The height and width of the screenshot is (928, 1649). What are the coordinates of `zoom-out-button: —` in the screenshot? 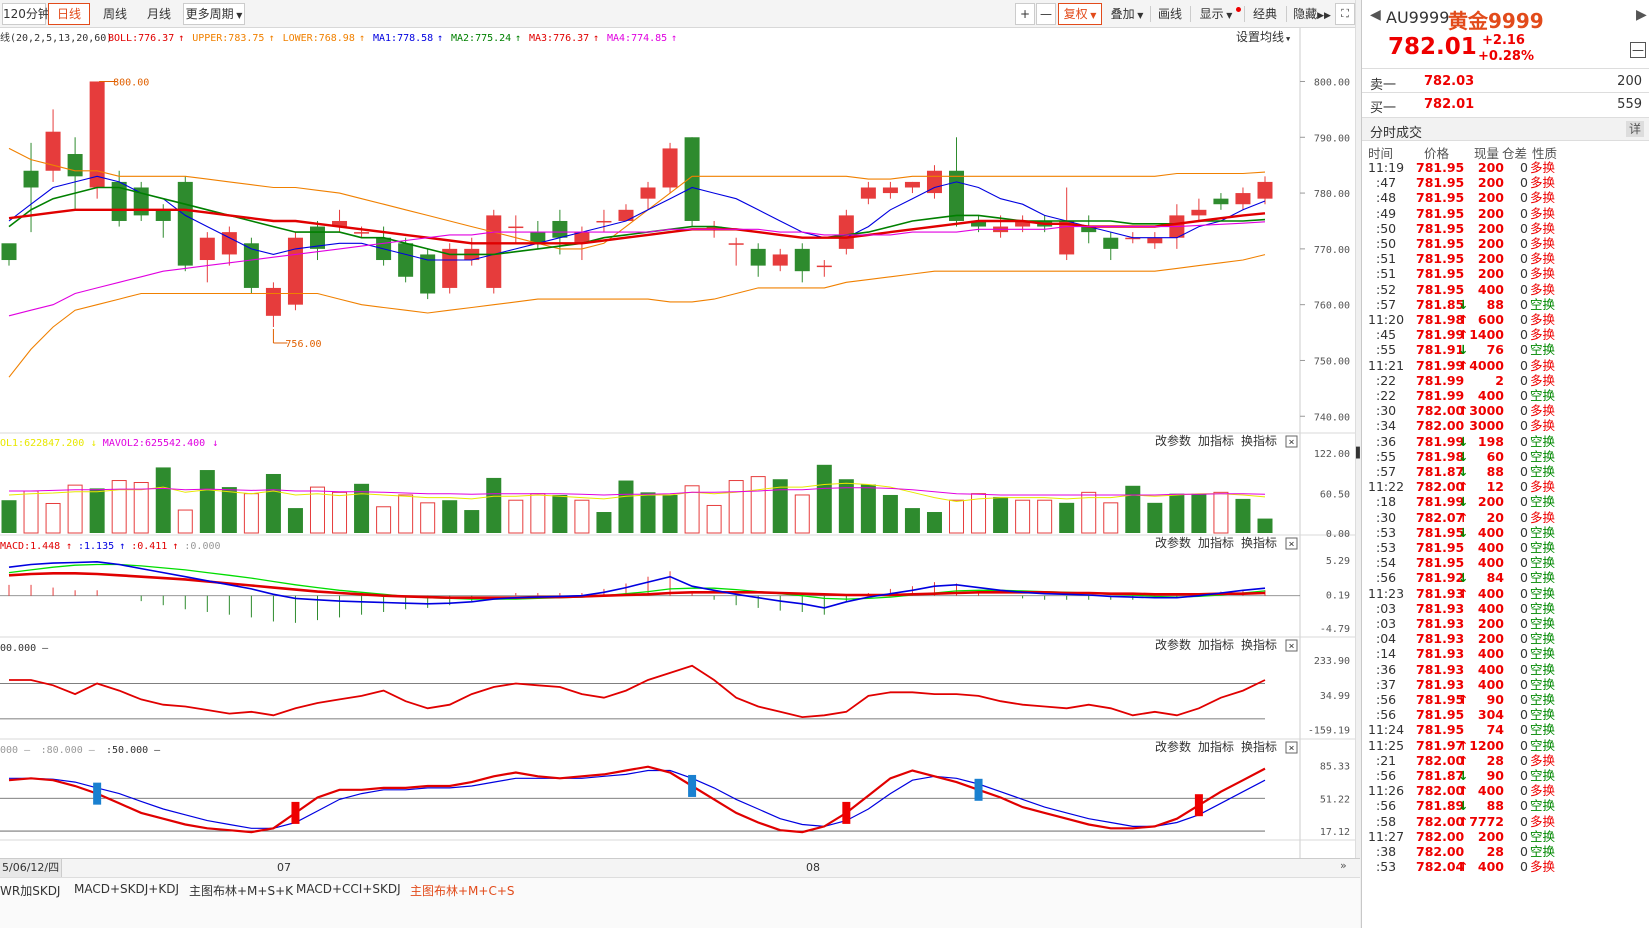 It's located at (1046, 14).